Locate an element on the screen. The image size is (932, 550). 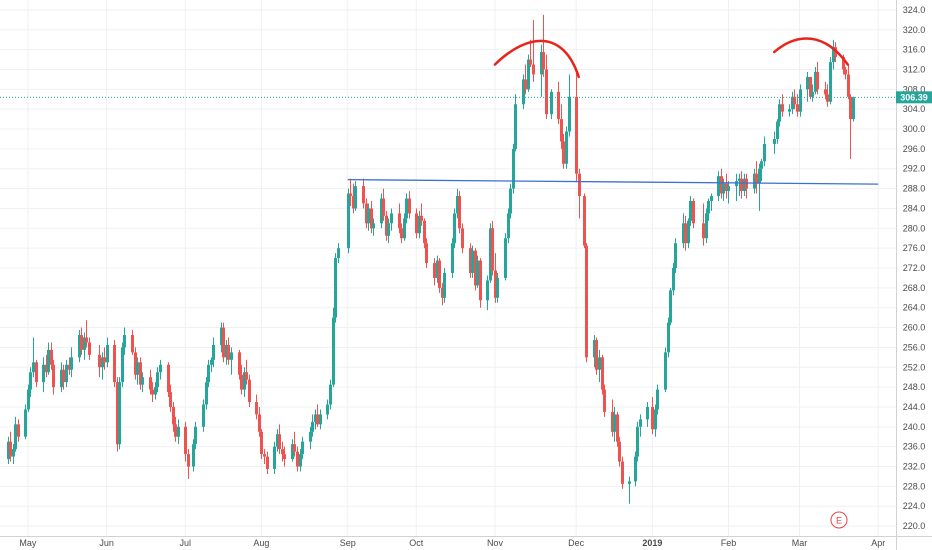
earnings-marker-label: E is located at coordinates (839, 521).